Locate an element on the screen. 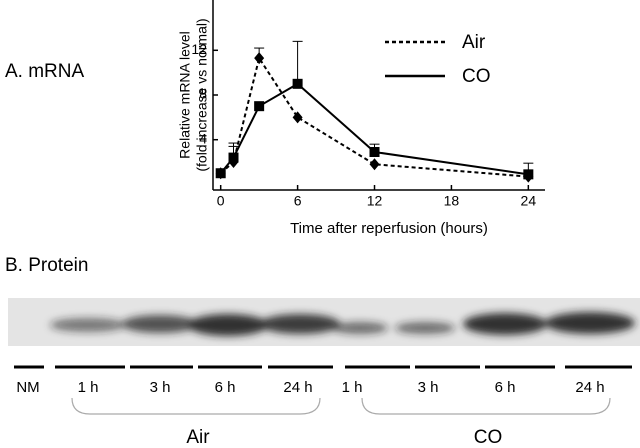 The width and height of the screenshot is (640, 448). x-tick-label: 0 is located at coordinates (221, 201).